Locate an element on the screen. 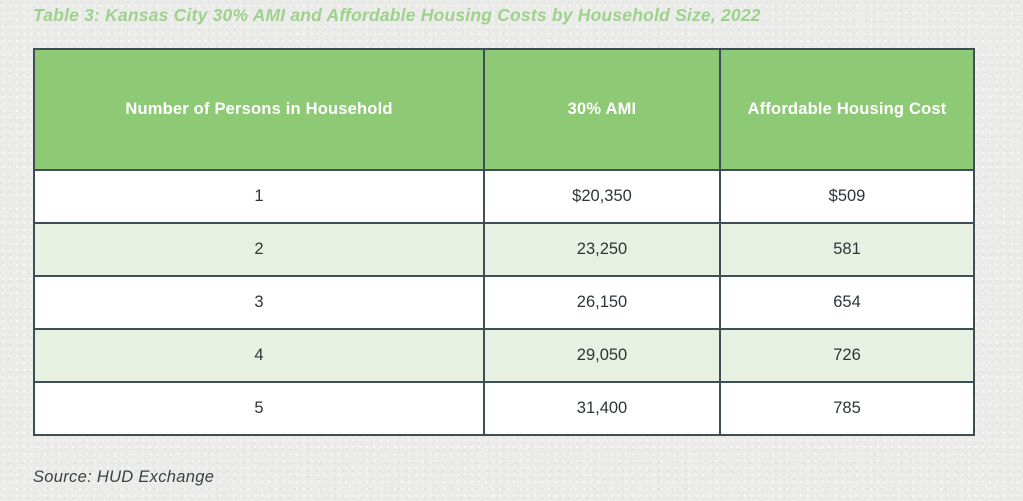 The image size is (1023, 501). header-cell-housing-cost: Affordable Housing Cost is located at coordinates (847, 109).